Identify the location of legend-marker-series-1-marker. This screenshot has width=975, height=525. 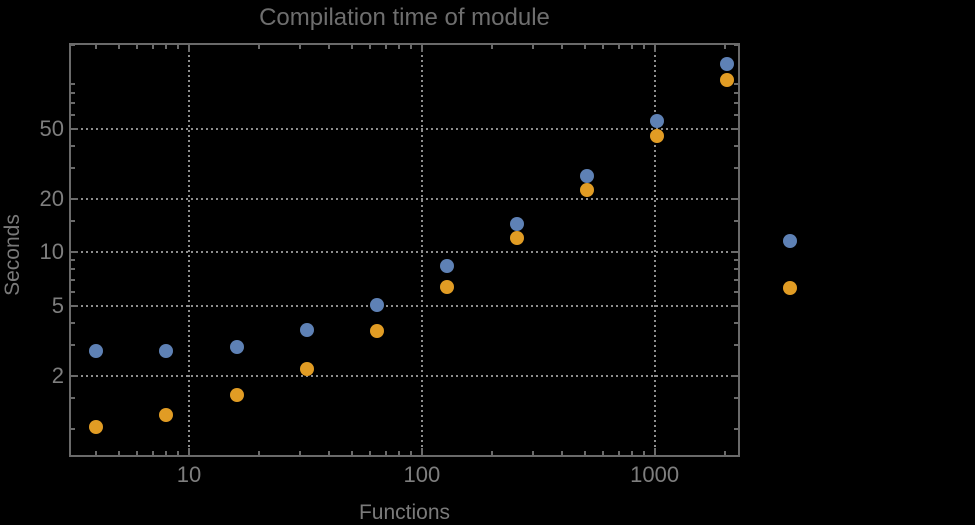
(790, 241).